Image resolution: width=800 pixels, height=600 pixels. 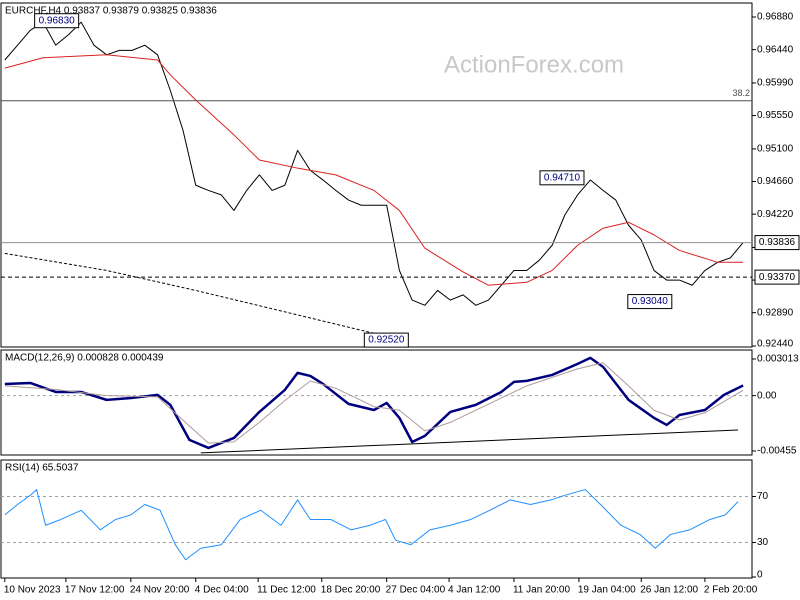 I want to click on y-tick-label: 0.96880, so click(x=775, y=17).